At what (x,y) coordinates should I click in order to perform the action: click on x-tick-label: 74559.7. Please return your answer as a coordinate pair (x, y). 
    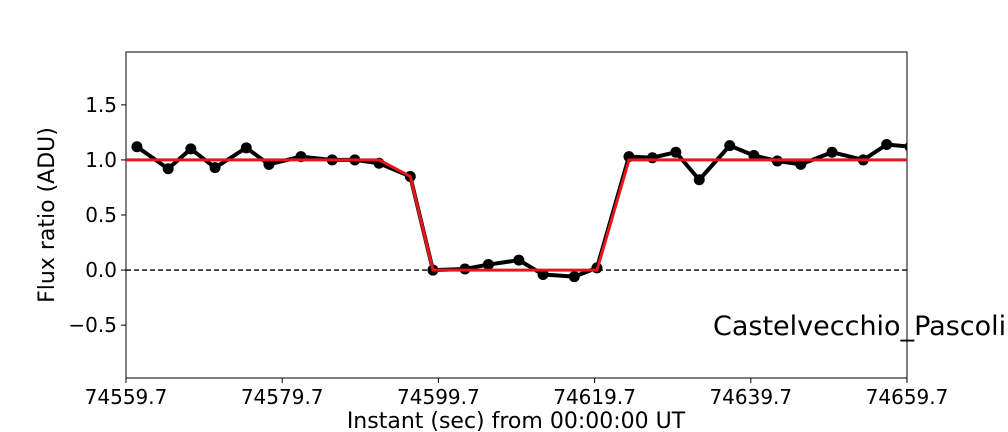
    Looking at the image, I should click on (126, 397).